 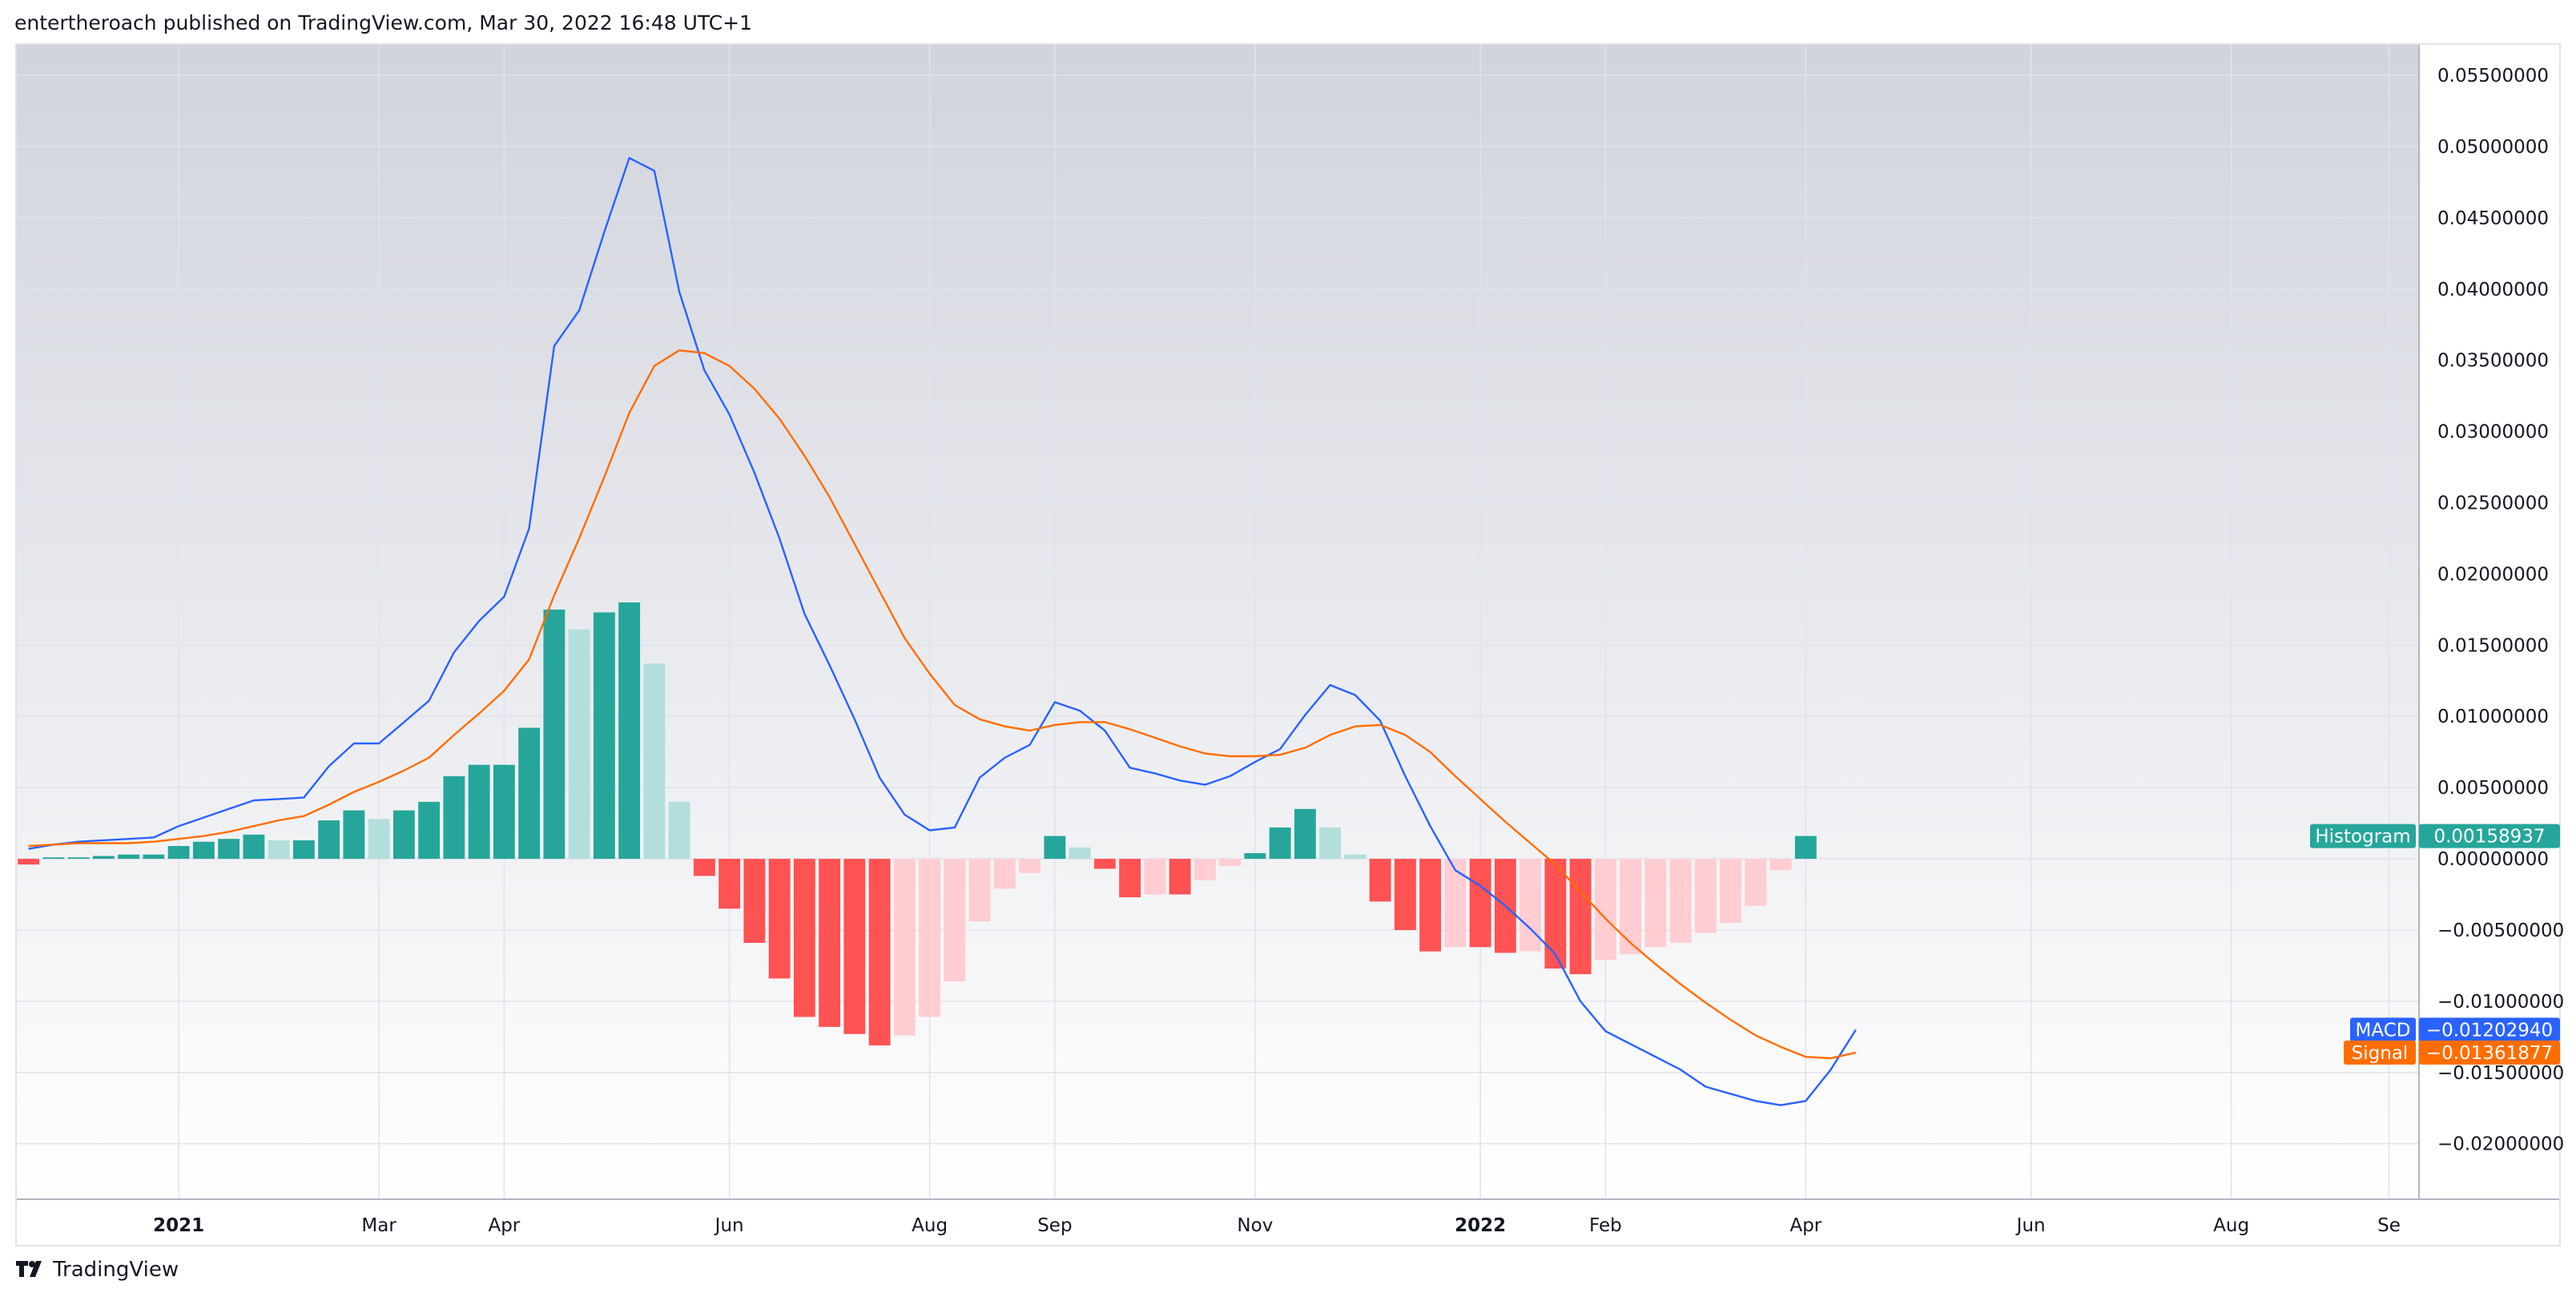 What do you see at coordinates (97, 1270) in the screenshot?
I see `tradingview-brand: TradingView` at bounding box center [97, 1270].